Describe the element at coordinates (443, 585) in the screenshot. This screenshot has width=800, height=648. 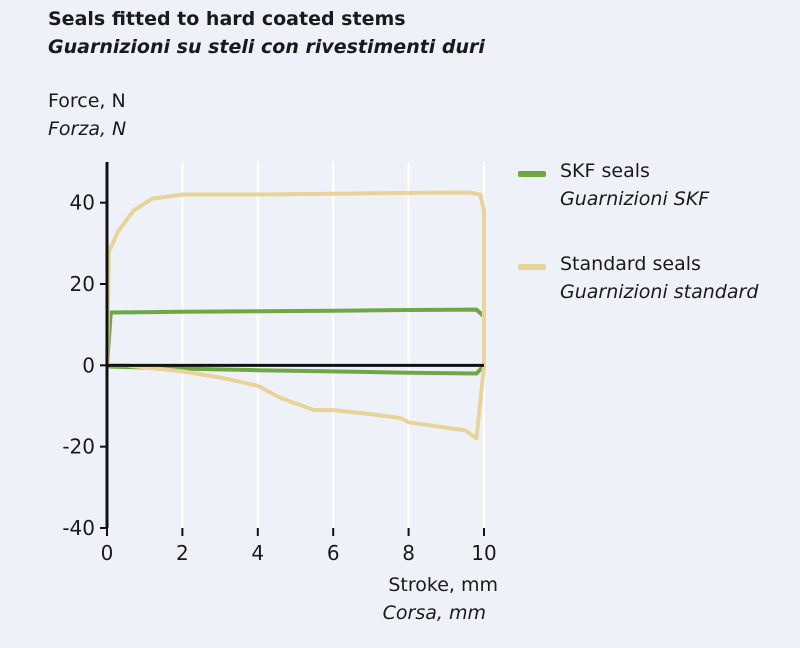
I see `x-axis-label: Stroke, mm` at that location.